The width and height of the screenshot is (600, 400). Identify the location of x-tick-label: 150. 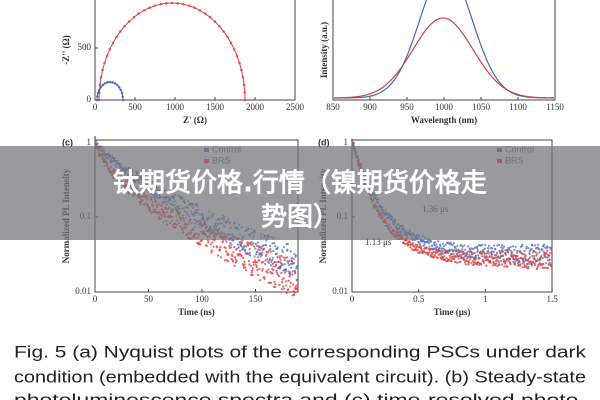
(256, 299).